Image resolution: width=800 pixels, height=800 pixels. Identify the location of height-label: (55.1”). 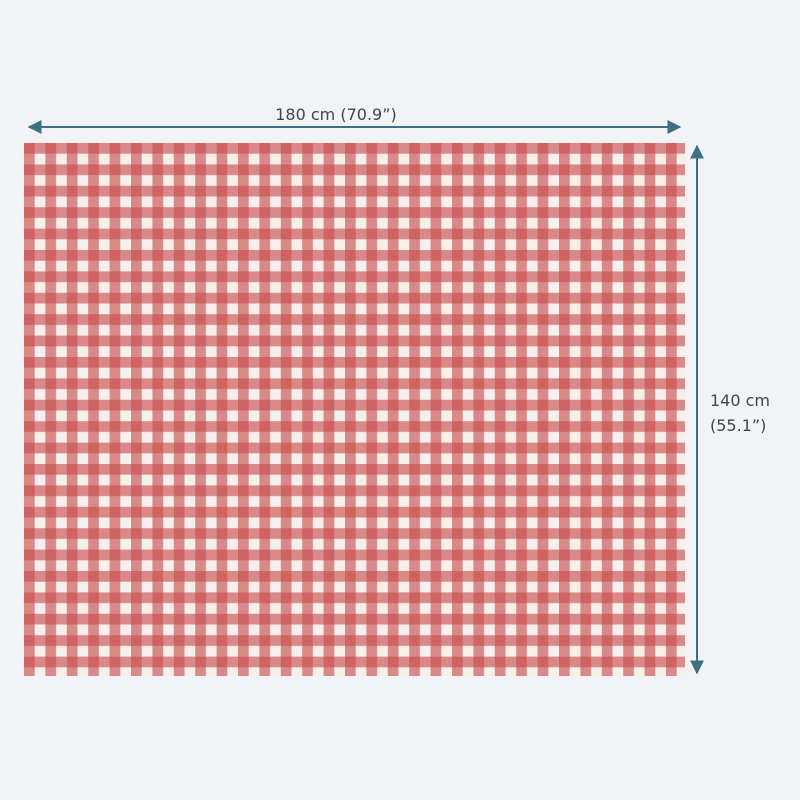
(738, 425).